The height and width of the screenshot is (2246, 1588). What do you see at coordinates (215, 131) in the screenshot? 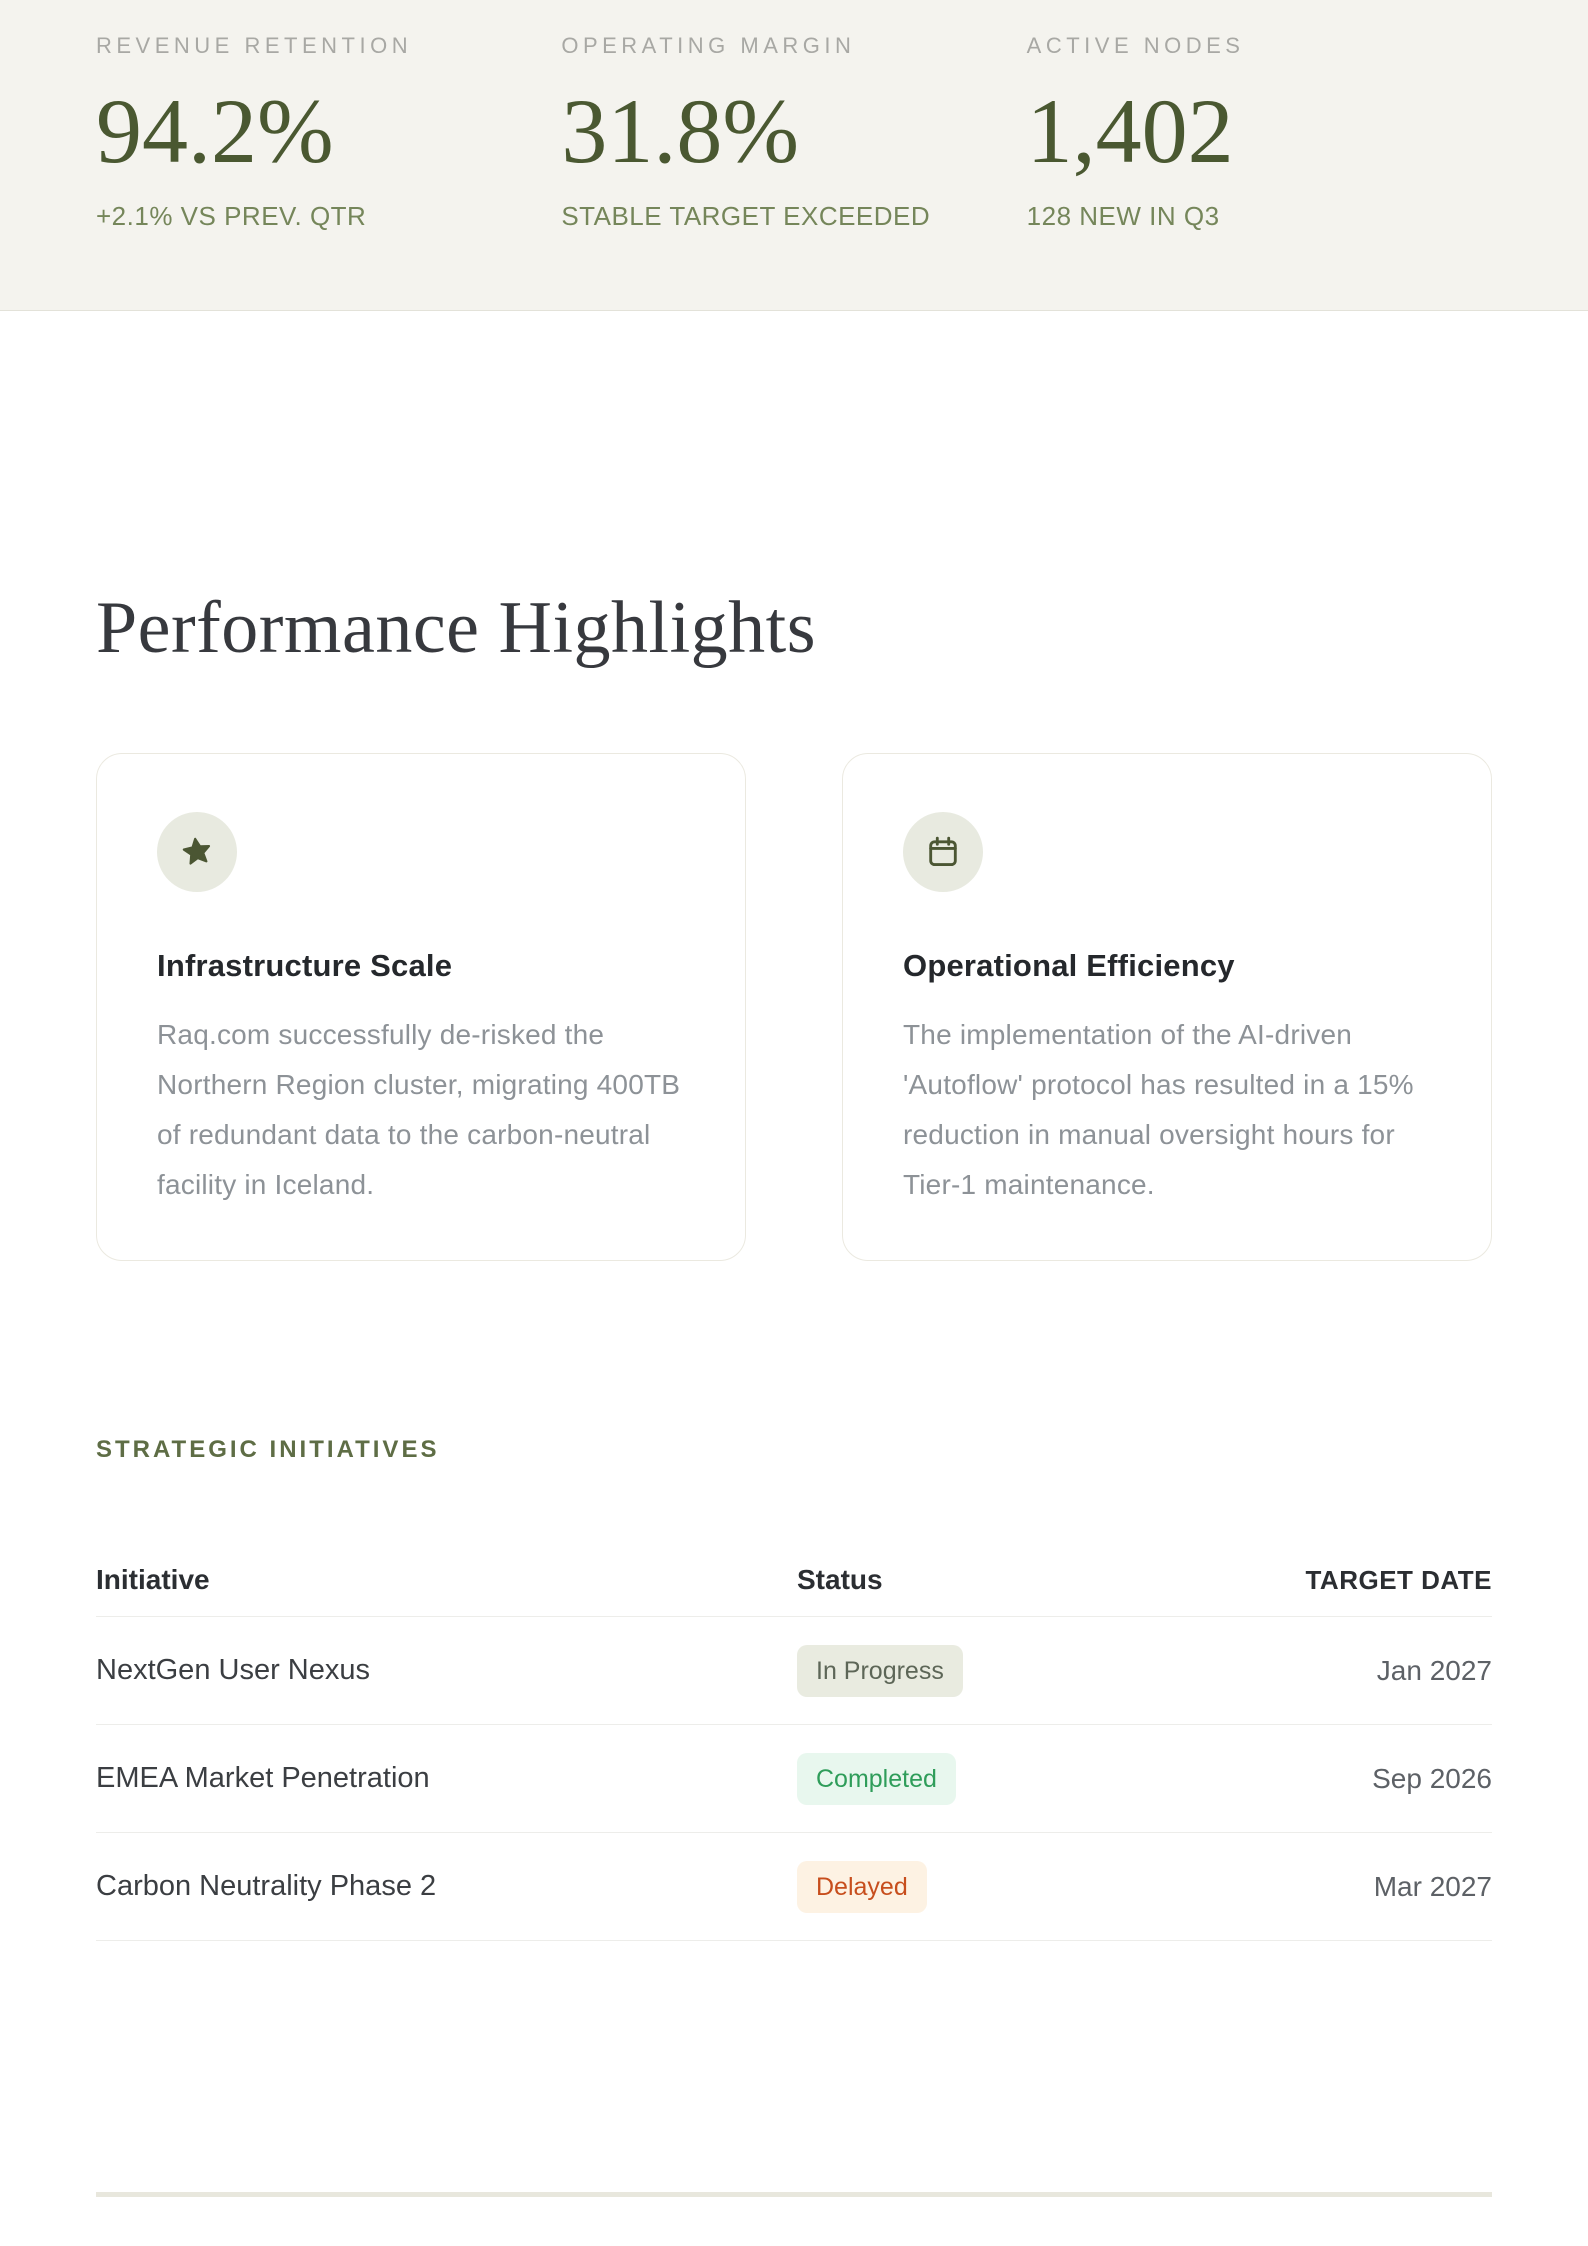
I see `kpi-value: 94.2%` at bounding box center [215, 131].